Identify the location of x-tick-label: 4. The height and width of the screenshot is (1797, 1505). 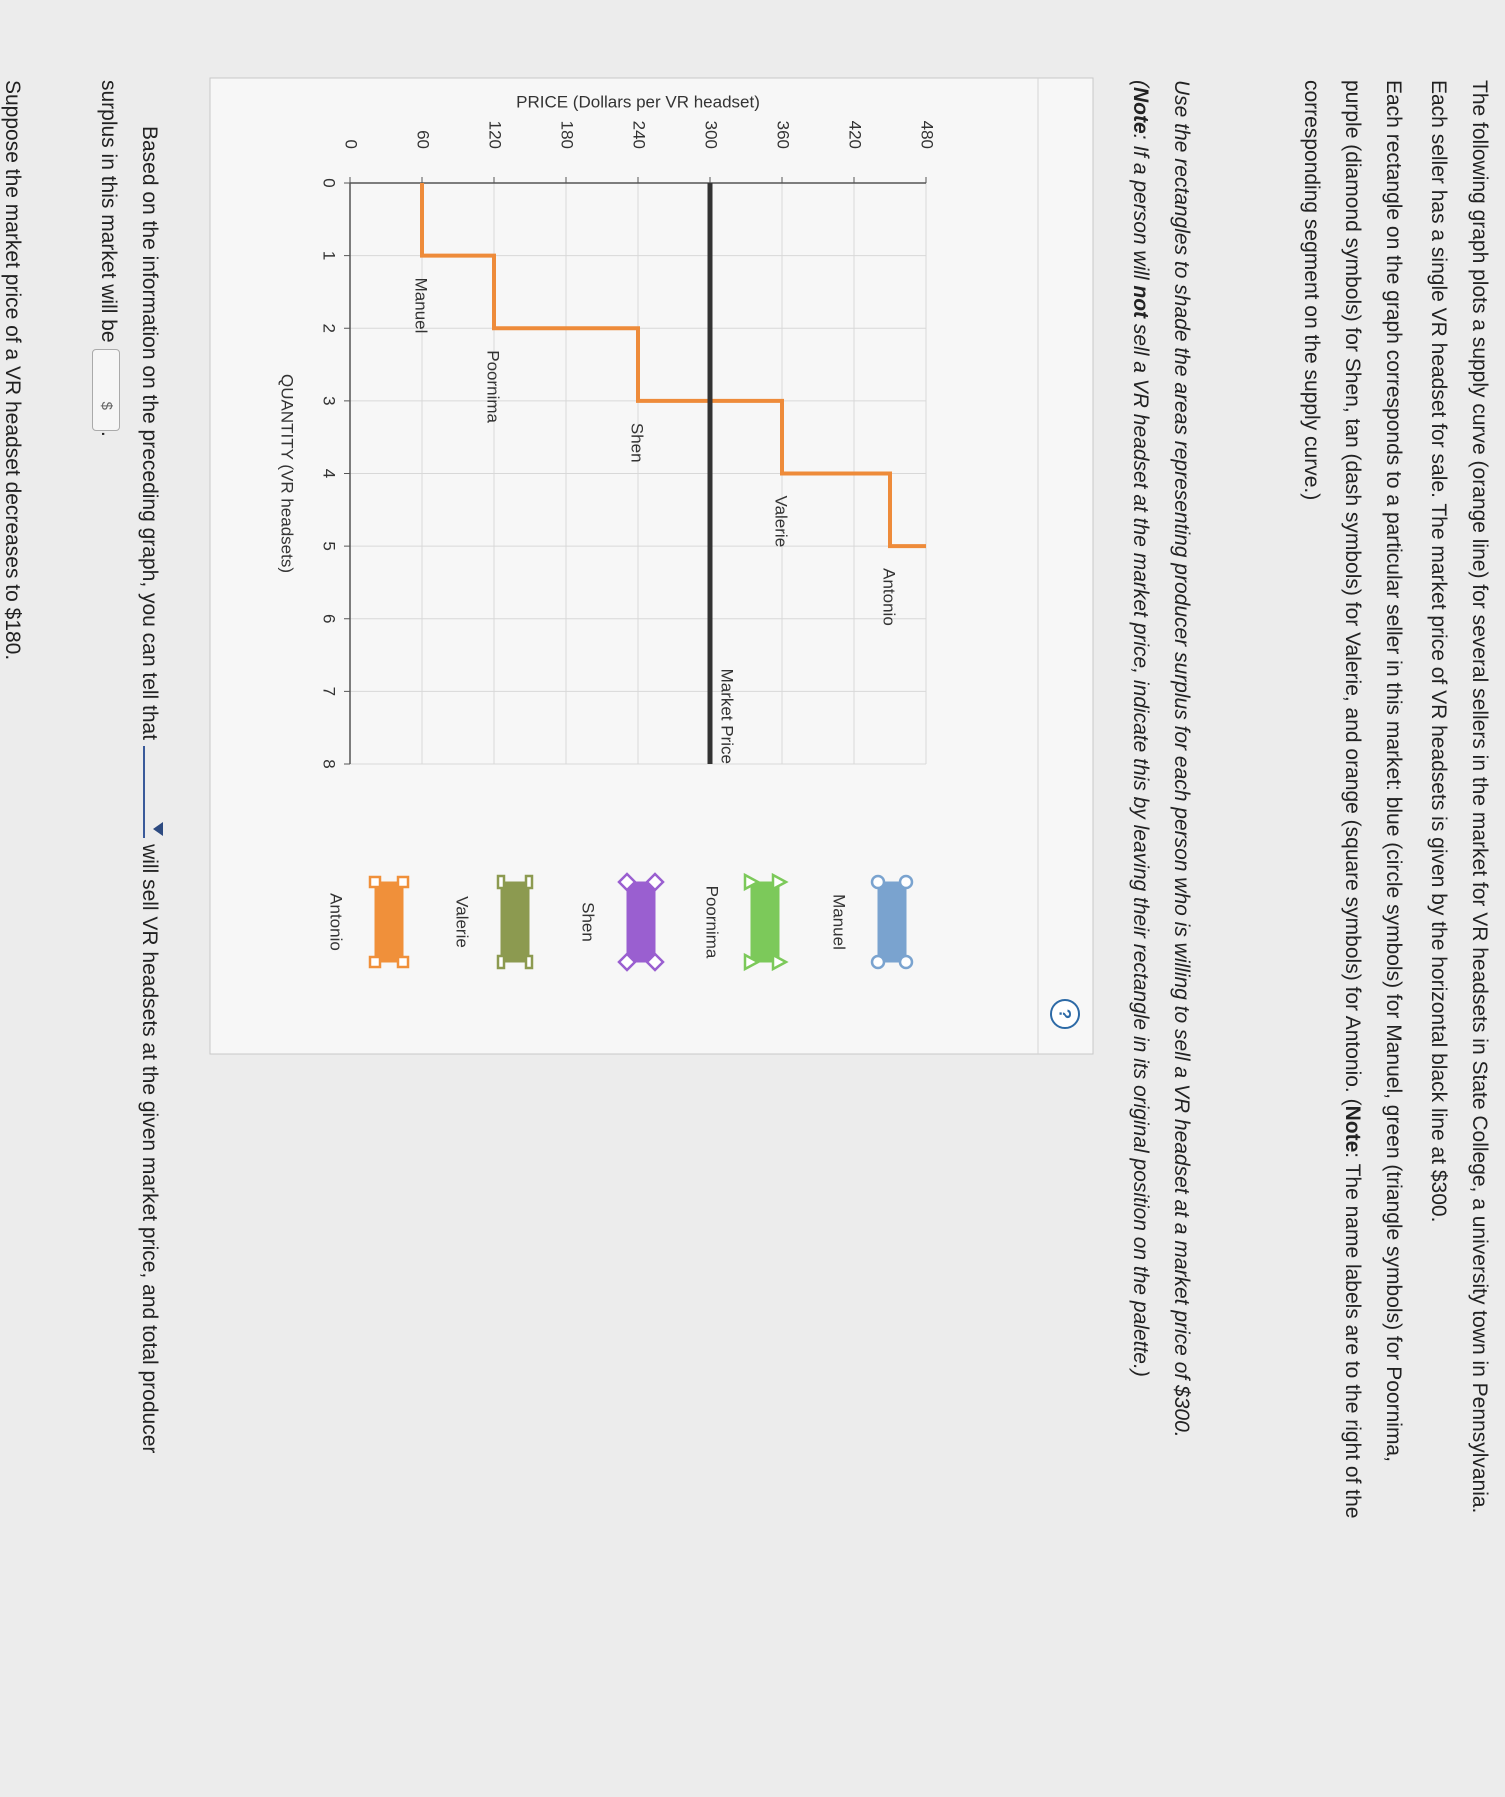
(329, 473).